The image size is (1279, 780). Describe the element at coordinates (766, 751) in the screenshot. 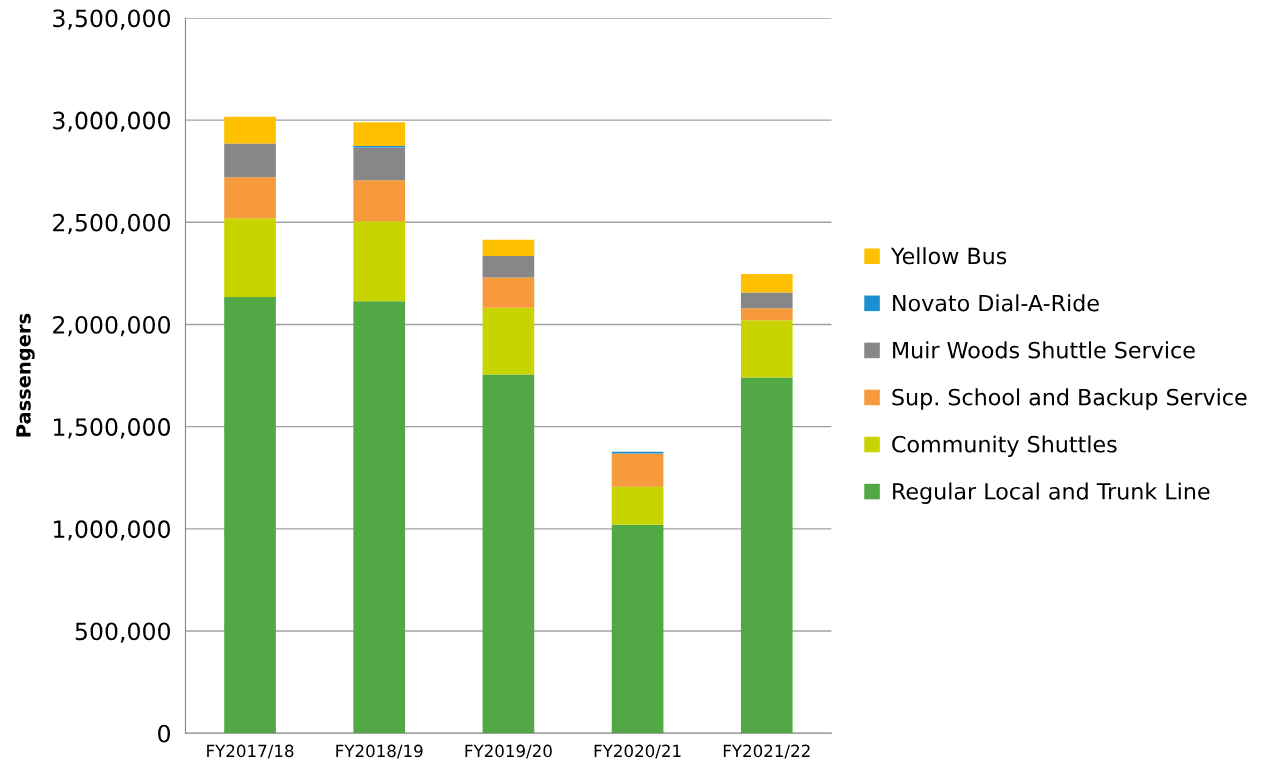

I see `x-tick-label: FY2021/22` at that location.